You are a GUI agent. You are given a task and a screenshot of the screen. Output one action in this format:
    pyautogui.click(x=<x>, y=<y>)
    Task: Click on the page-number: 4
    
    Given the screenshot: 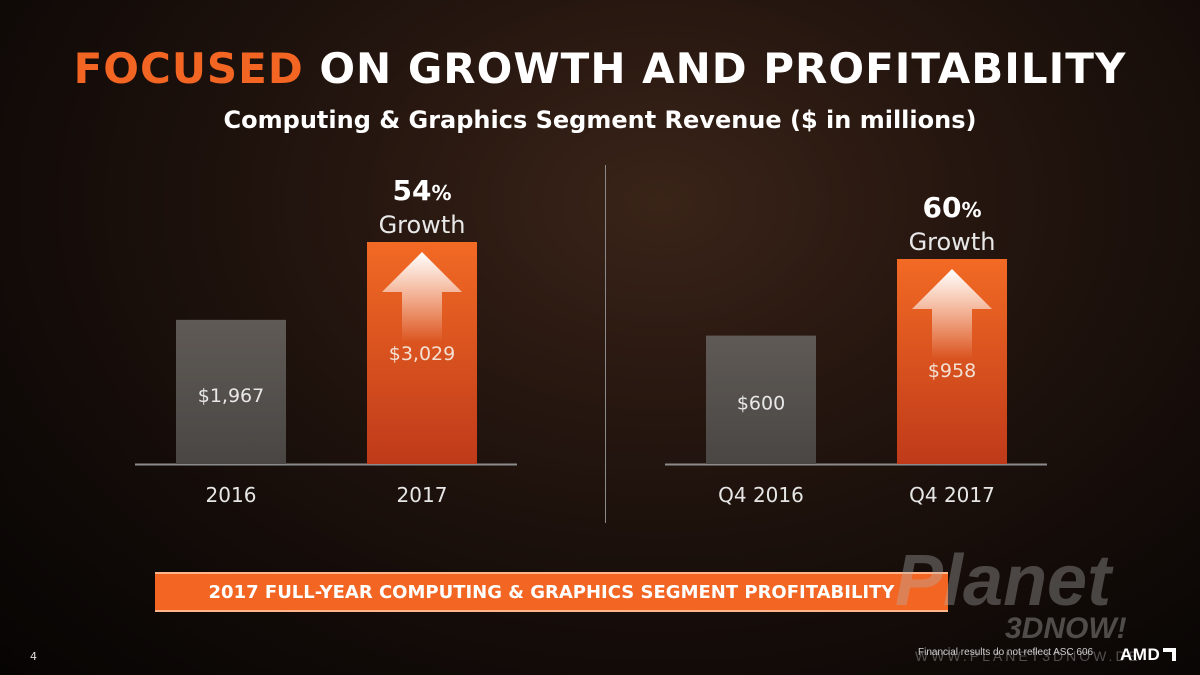 What is the action you would take?
    pyautogui.click(x=33, y=656)
    